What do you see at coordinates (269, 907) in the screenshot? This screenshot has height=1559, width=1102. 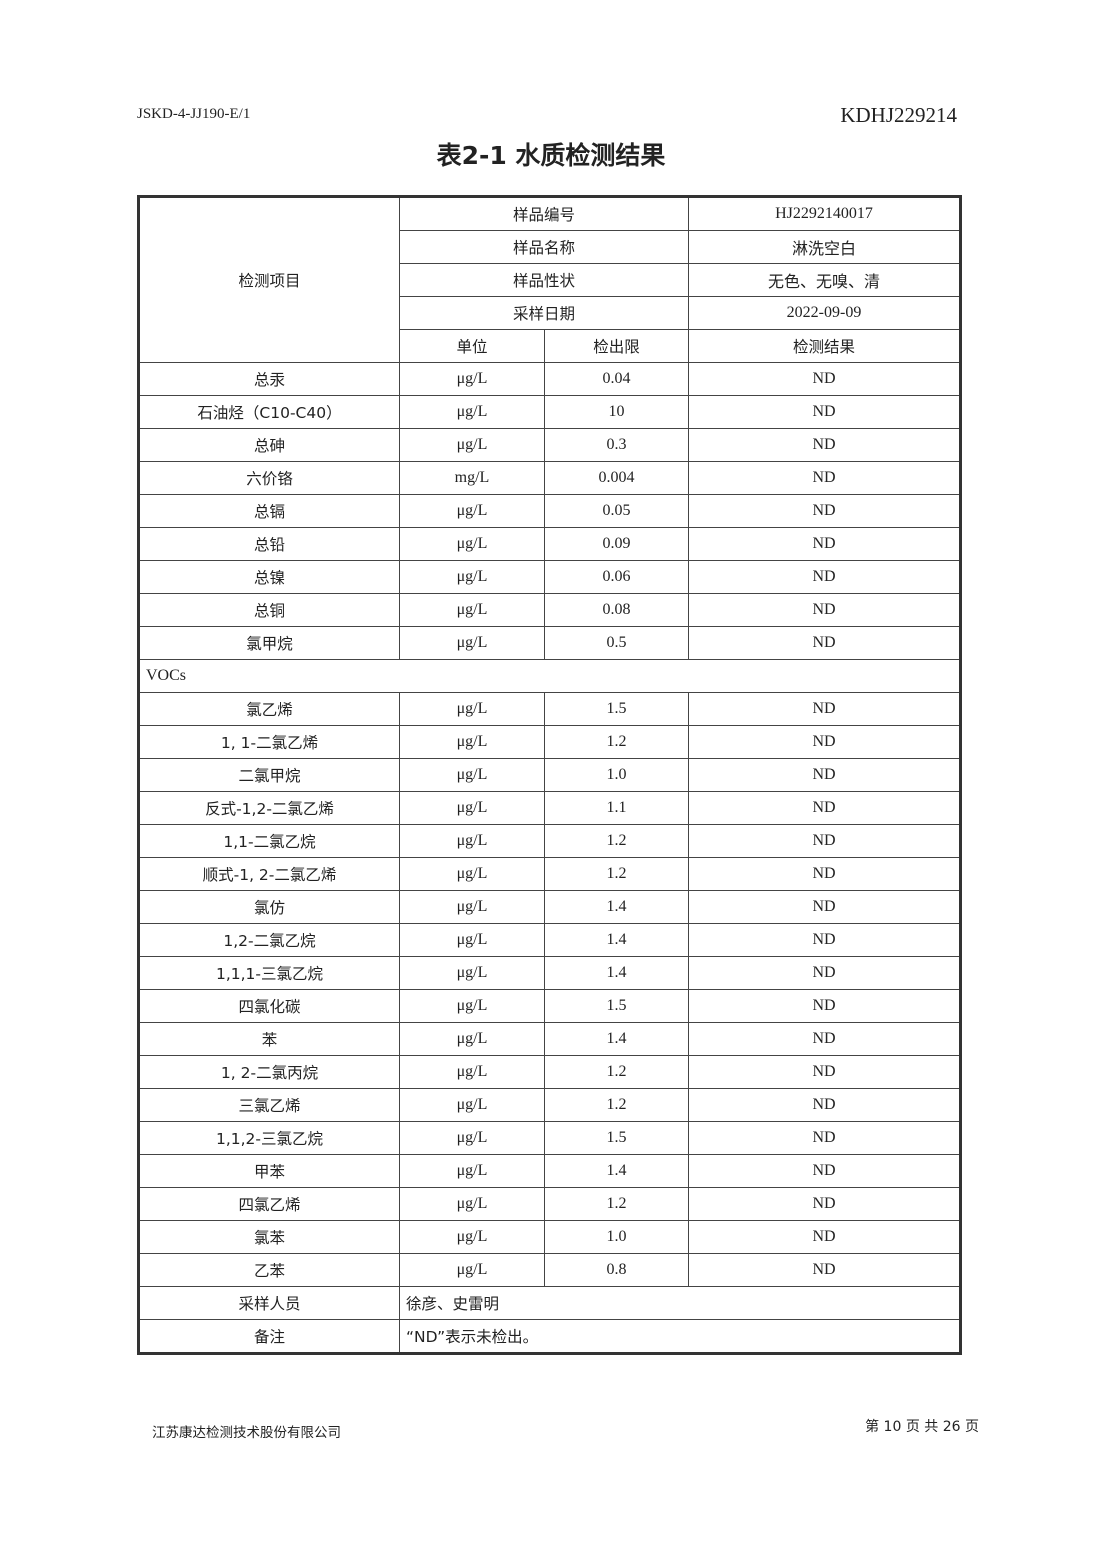 I see `item-name: 氯仿` at bounding box center [269, 907].